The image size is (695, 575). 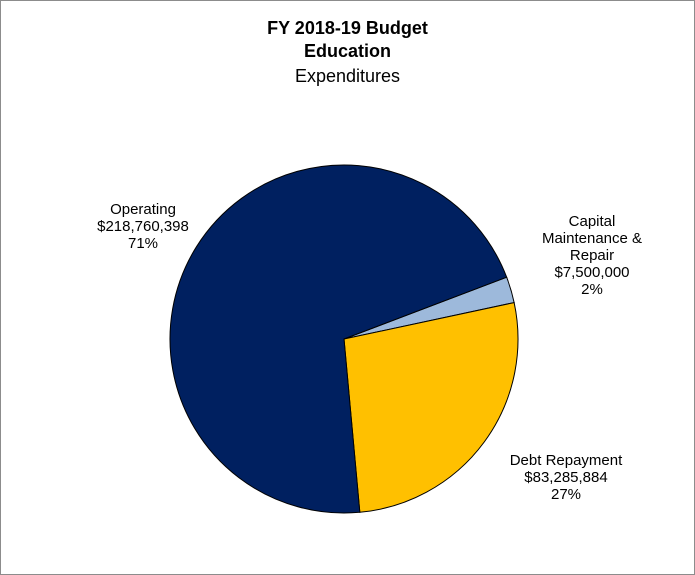 What do you see at coordinates (347, 76) in the screenshot?
I see `chart-subtitle-2: Expenditures` at bounding box center [347, 76].